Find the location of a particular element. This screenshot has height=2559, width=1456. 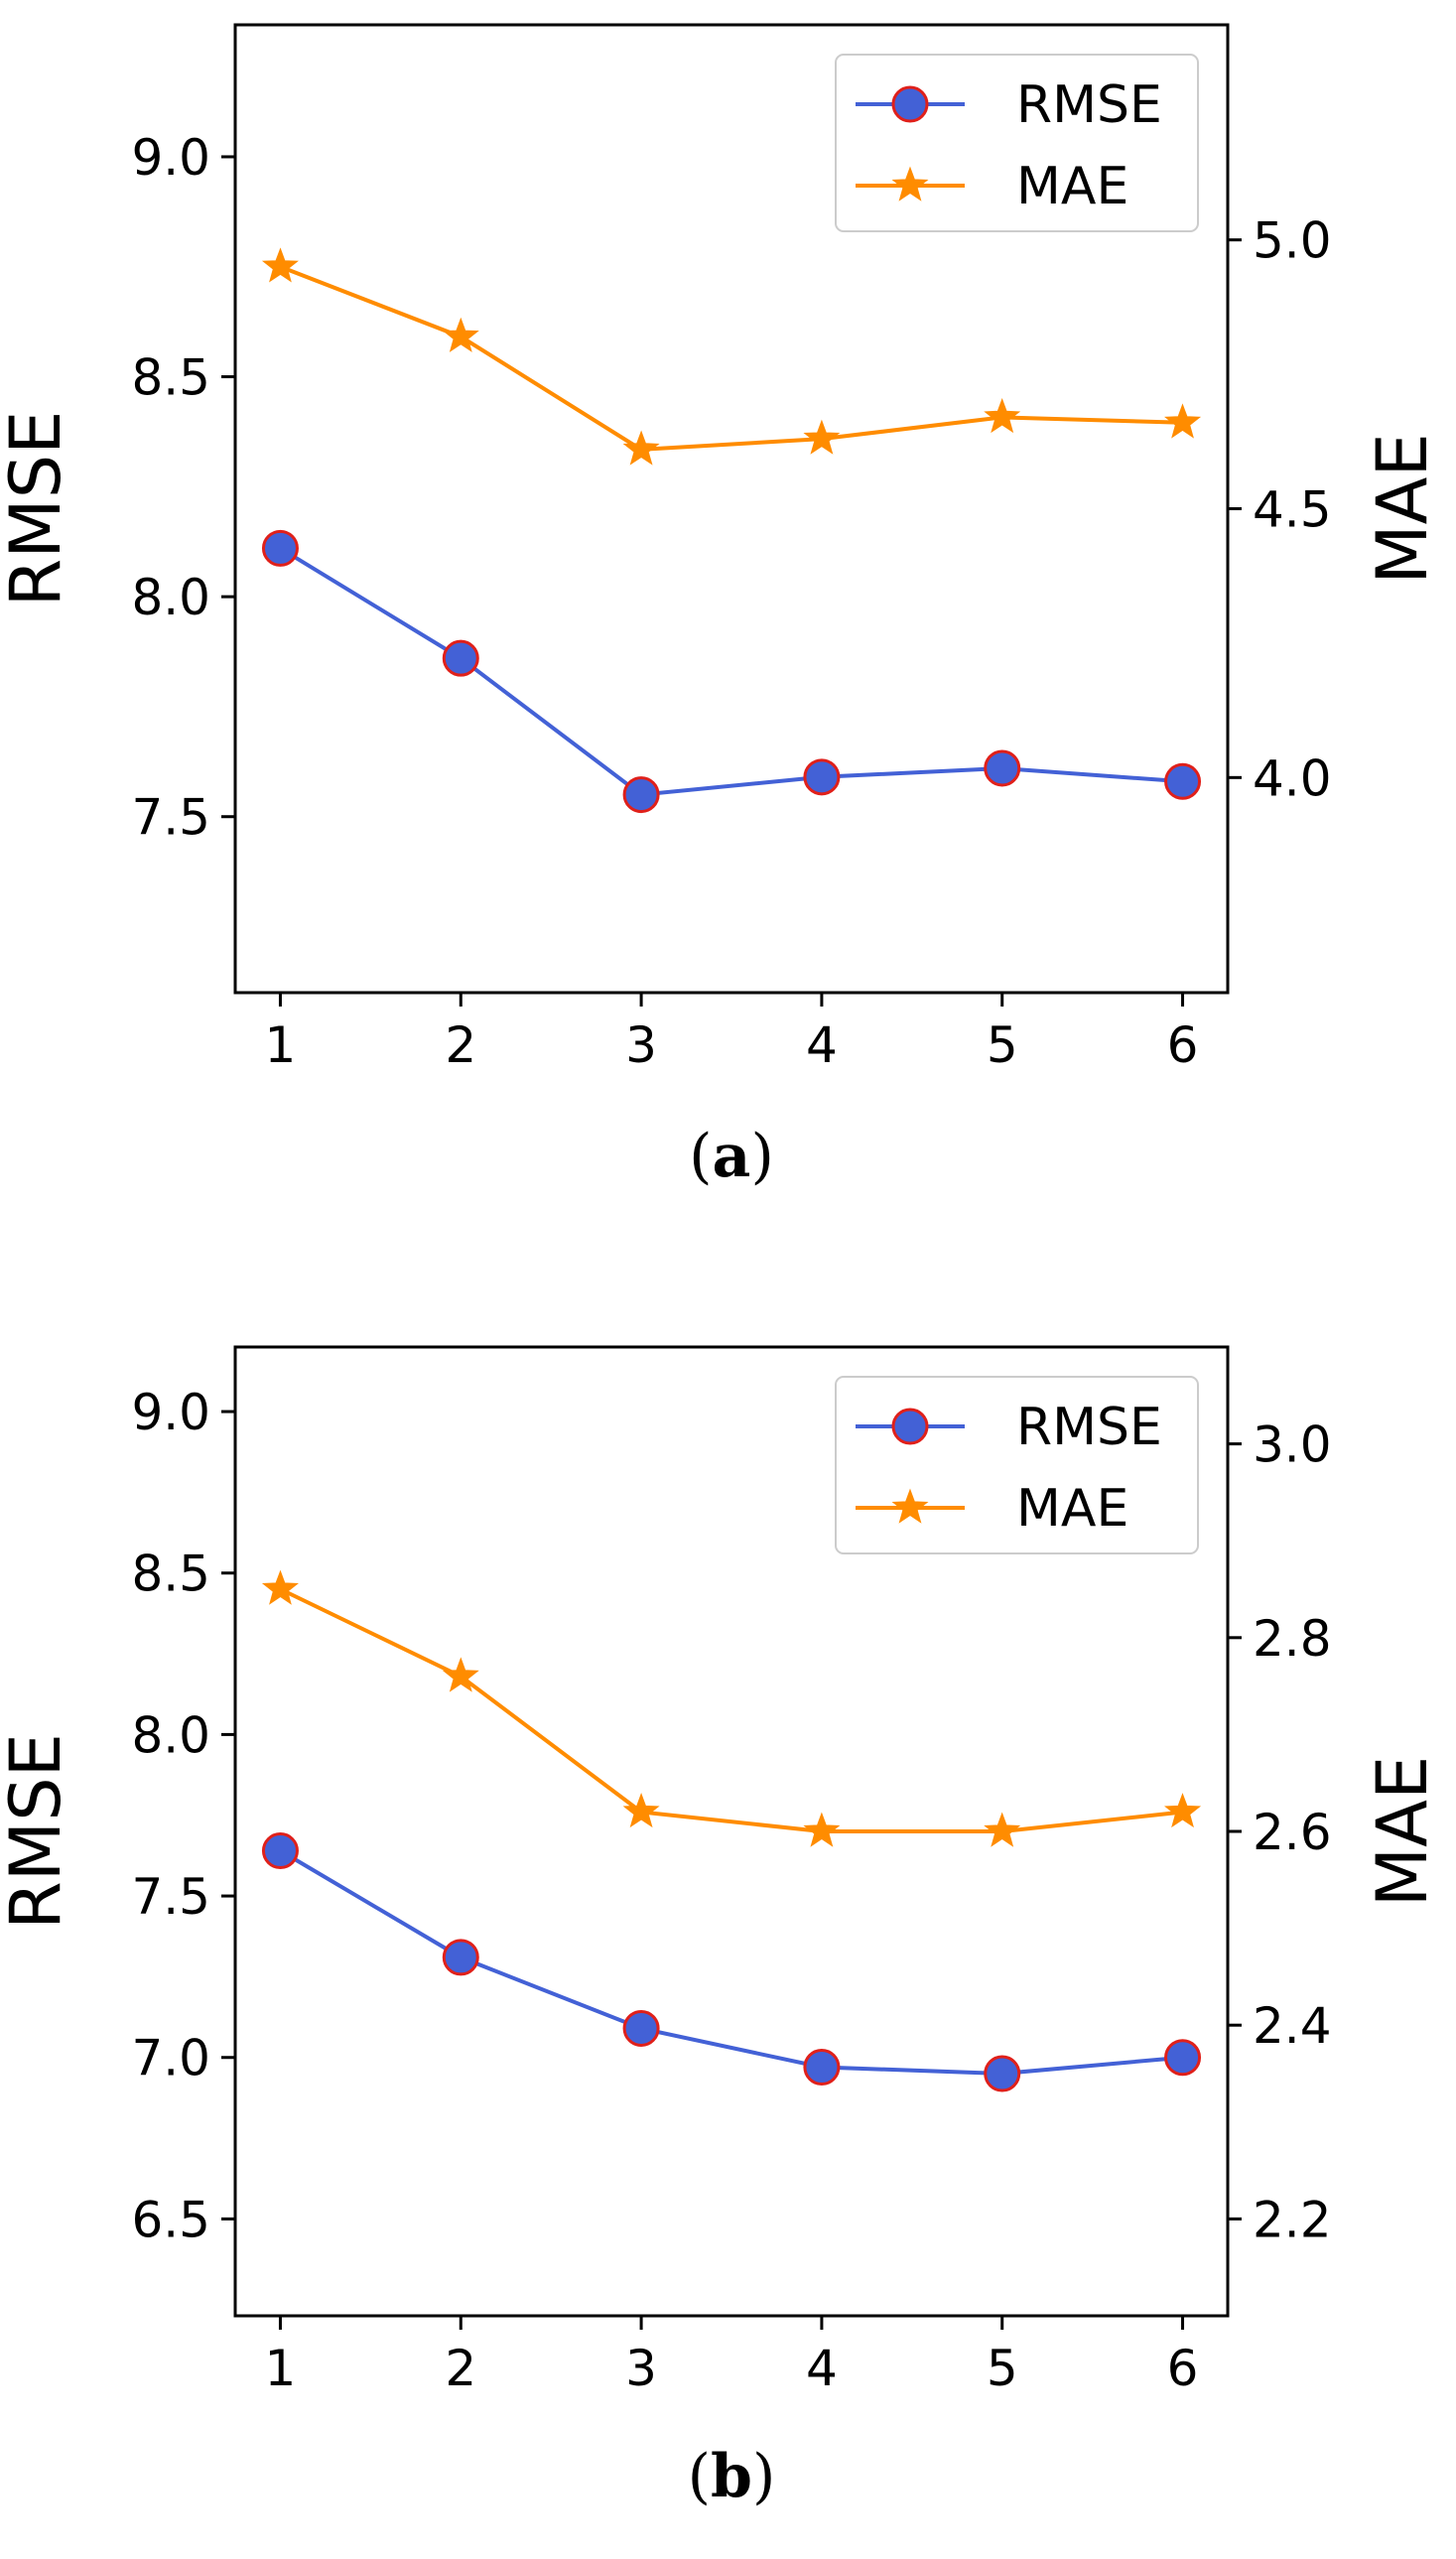

y-right-tick-label: 2.4 is located at coordinates (1292, 2026).